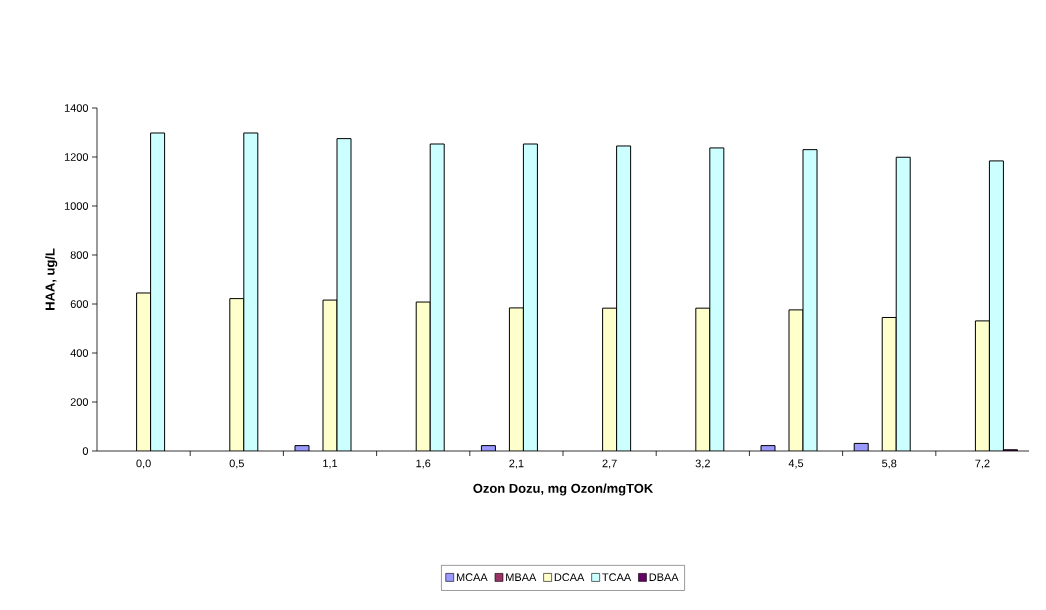 This screenshot has height=610, width=1046. Describe the element at coordinates (236, 464) in the screenshot. I see `x-tick-label: 0,5` at that location.